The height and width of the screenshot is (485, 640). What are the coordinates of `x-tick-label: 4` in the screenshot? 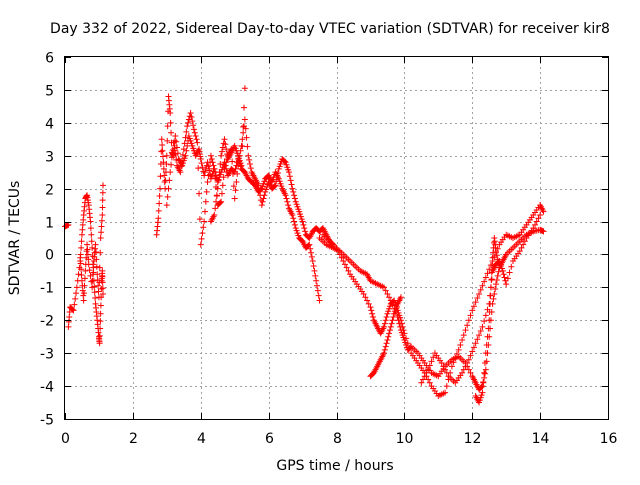 It's located at (201, 439).